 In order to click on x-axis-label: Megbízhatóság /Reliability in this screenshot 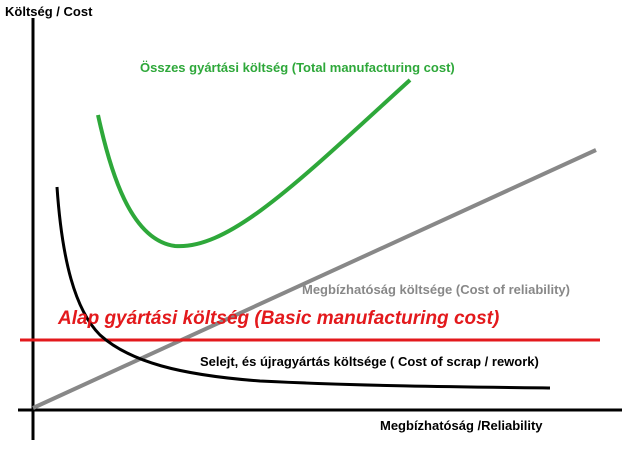, I will do `click(461, 425)`.